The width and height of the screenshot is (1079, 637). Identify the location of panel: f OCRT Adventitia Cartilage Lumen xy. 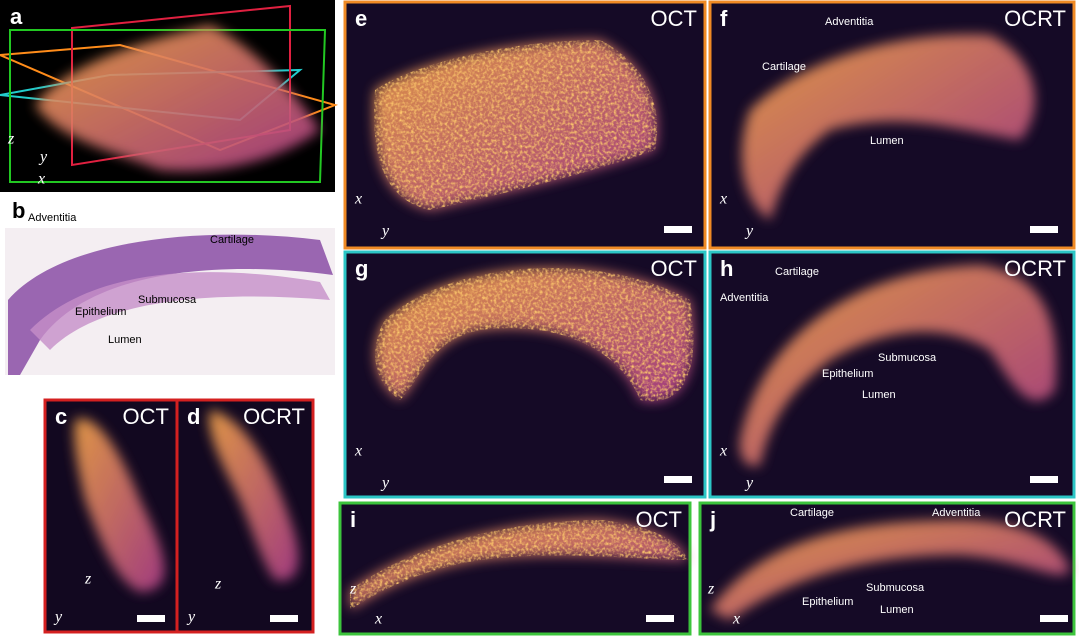
(892, 125).